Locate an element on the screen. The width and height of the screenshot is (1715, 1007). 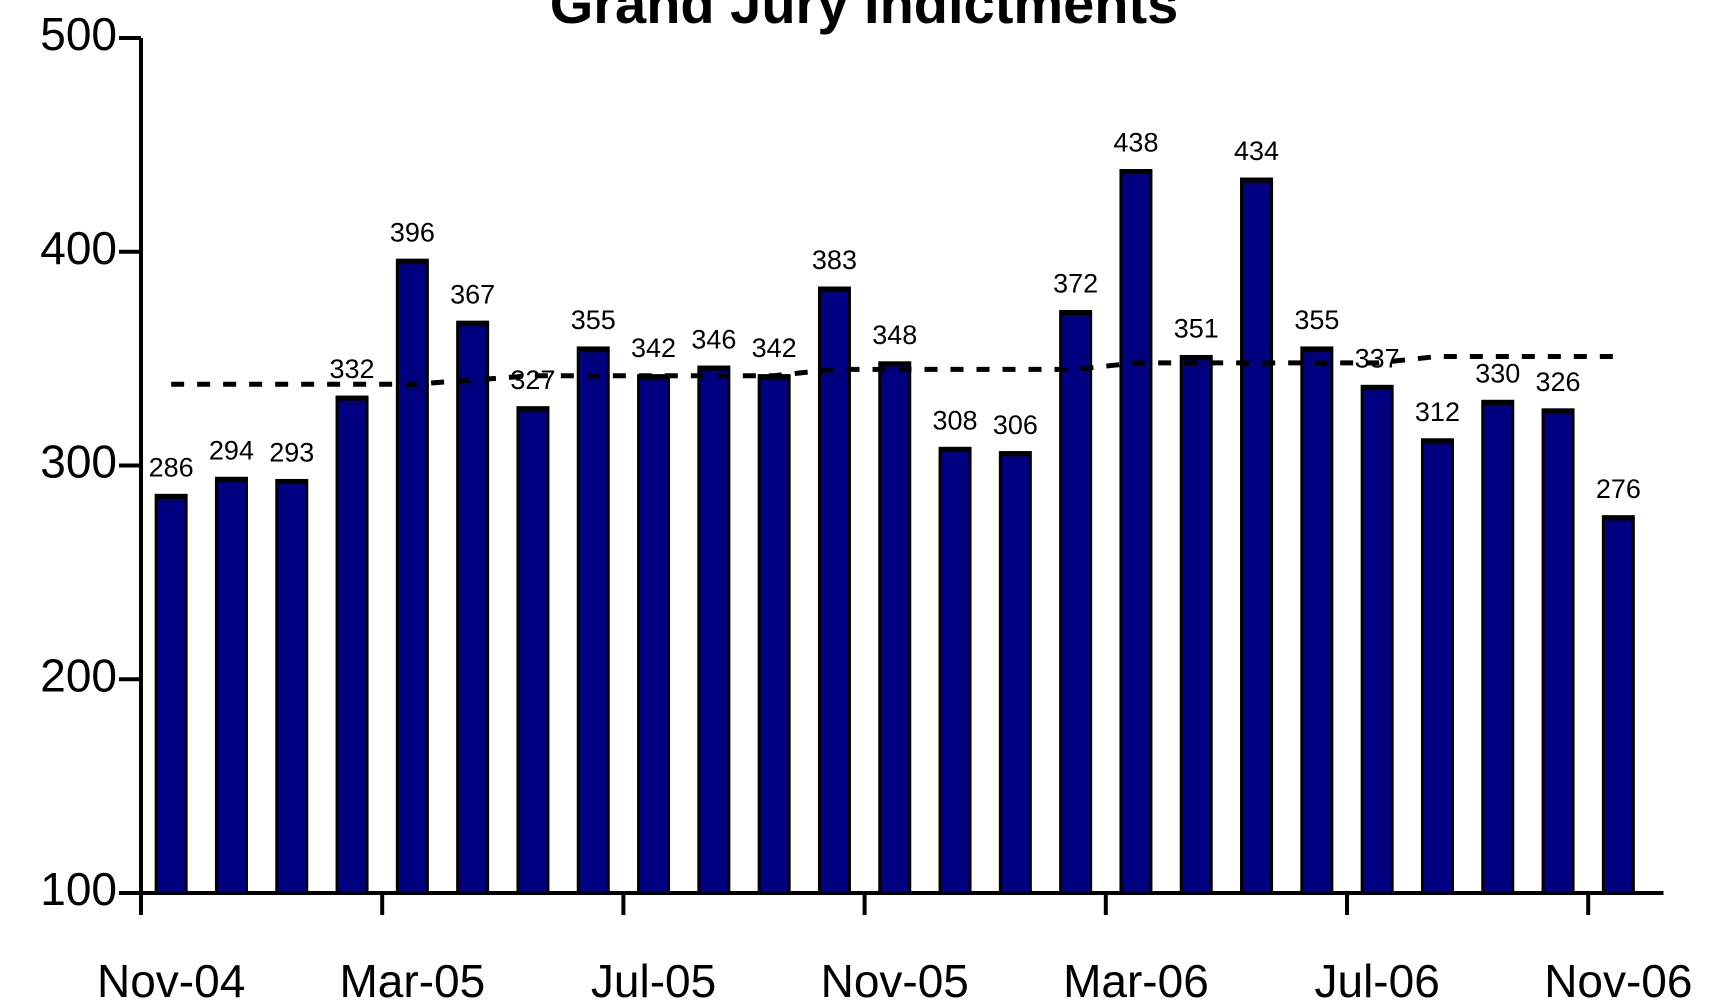
y-tick-label: 300 is located at coordinates (78, 462).